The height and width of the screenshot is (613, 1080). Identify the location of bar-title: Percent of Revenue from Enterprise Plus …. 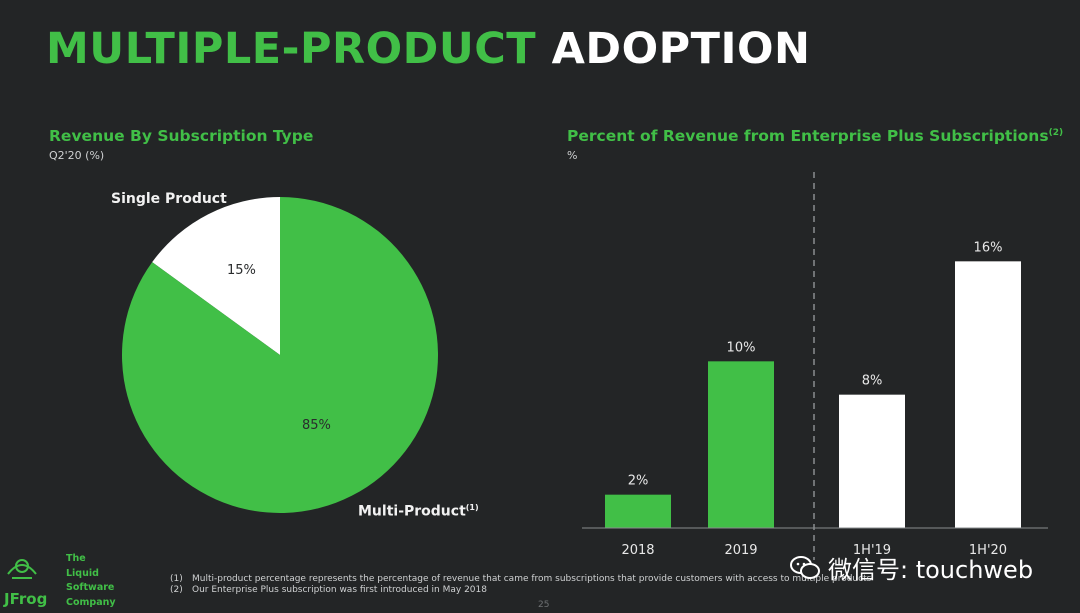
(815, 136).